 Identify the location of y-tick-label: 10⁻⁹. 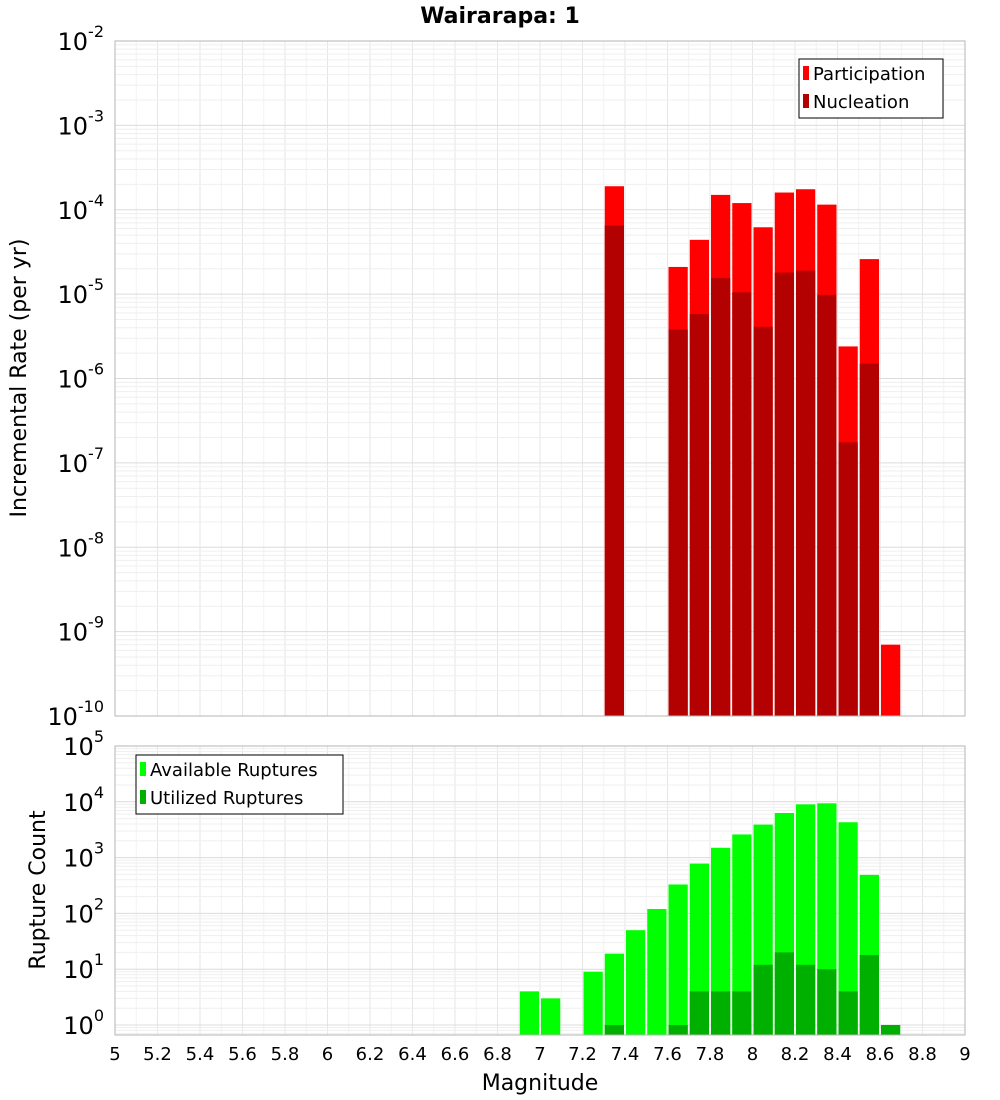
(81, 630).